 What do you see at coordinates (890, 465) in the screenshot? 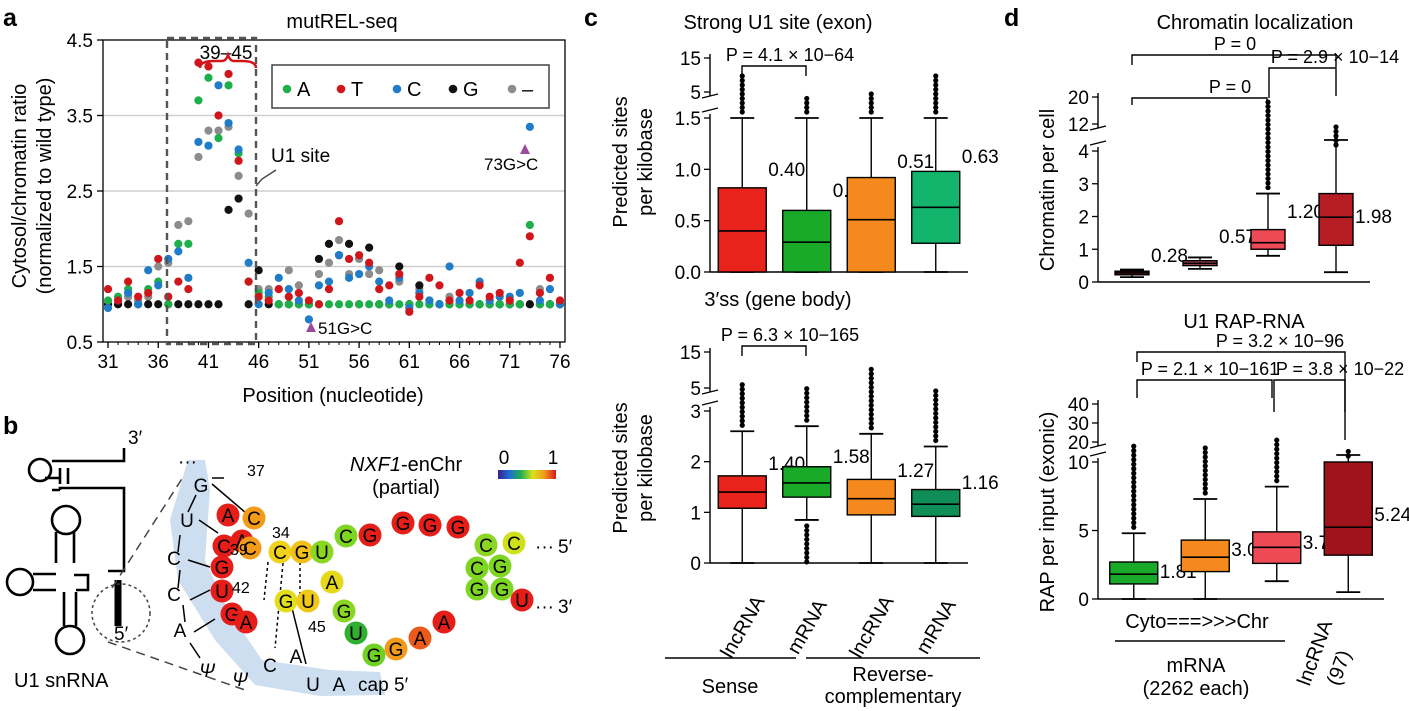
I see `box-group: 1.27` at bounding box center [890, 465].